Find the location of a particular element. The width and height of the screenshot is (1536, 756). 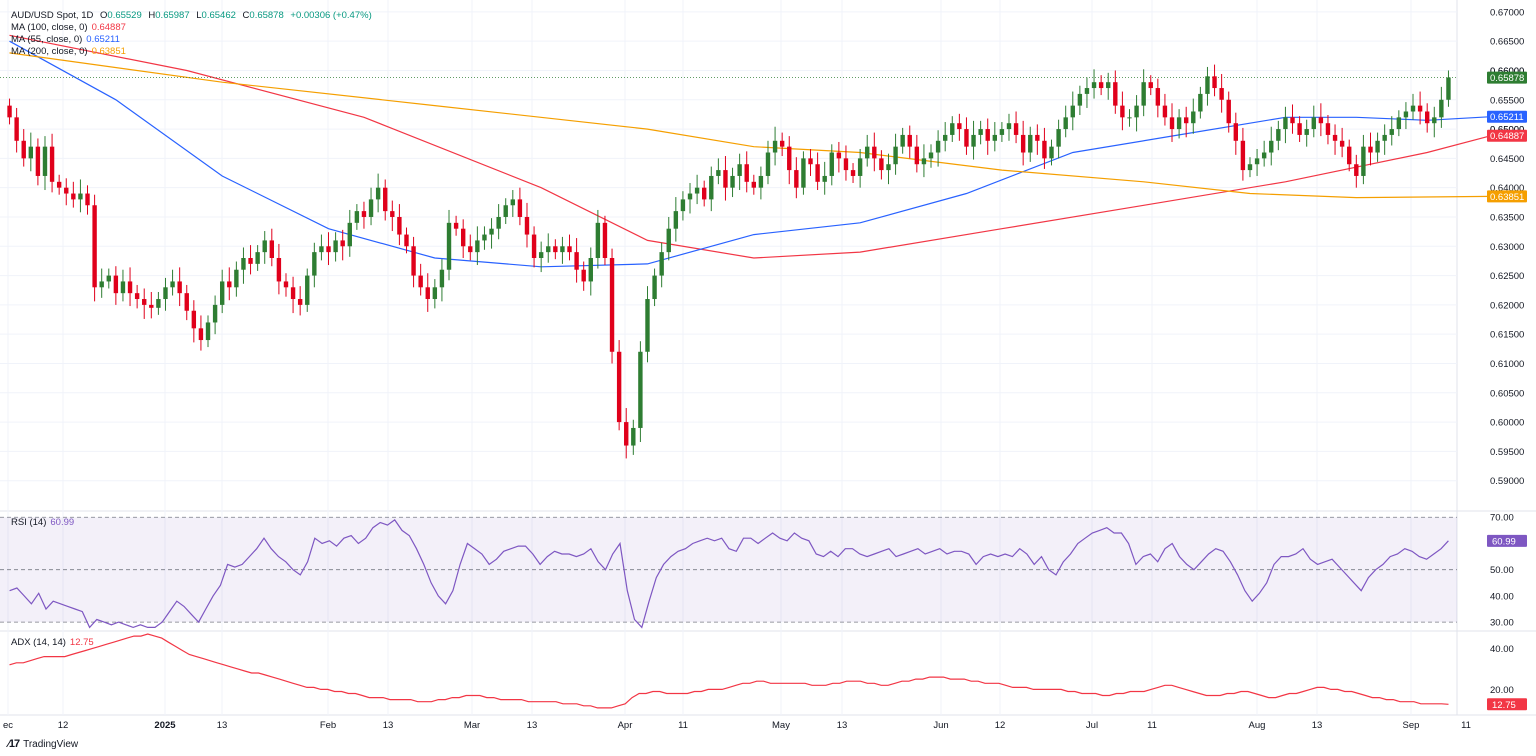

tradingview-logo: ⁄17 TradingView is located at coordinates (43, 744).